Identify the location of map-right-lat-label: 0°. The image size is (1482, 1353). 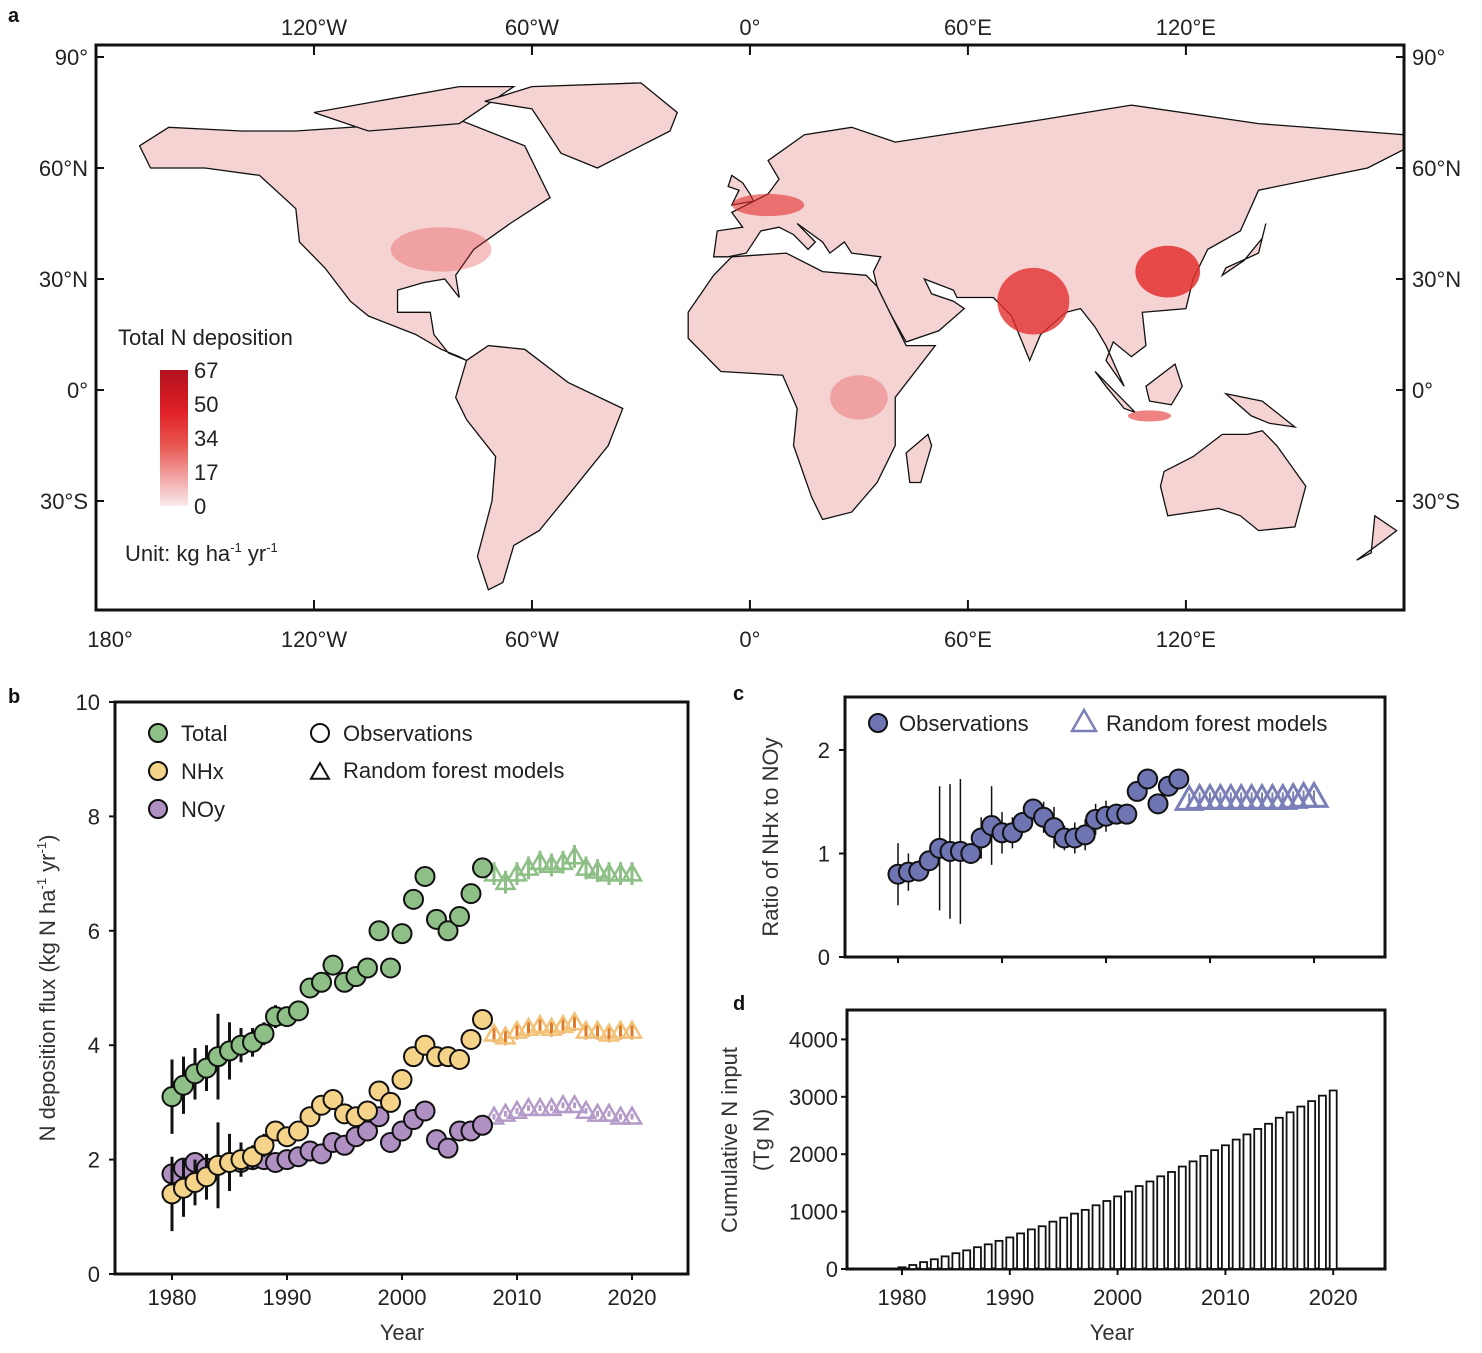
(1422, 390).